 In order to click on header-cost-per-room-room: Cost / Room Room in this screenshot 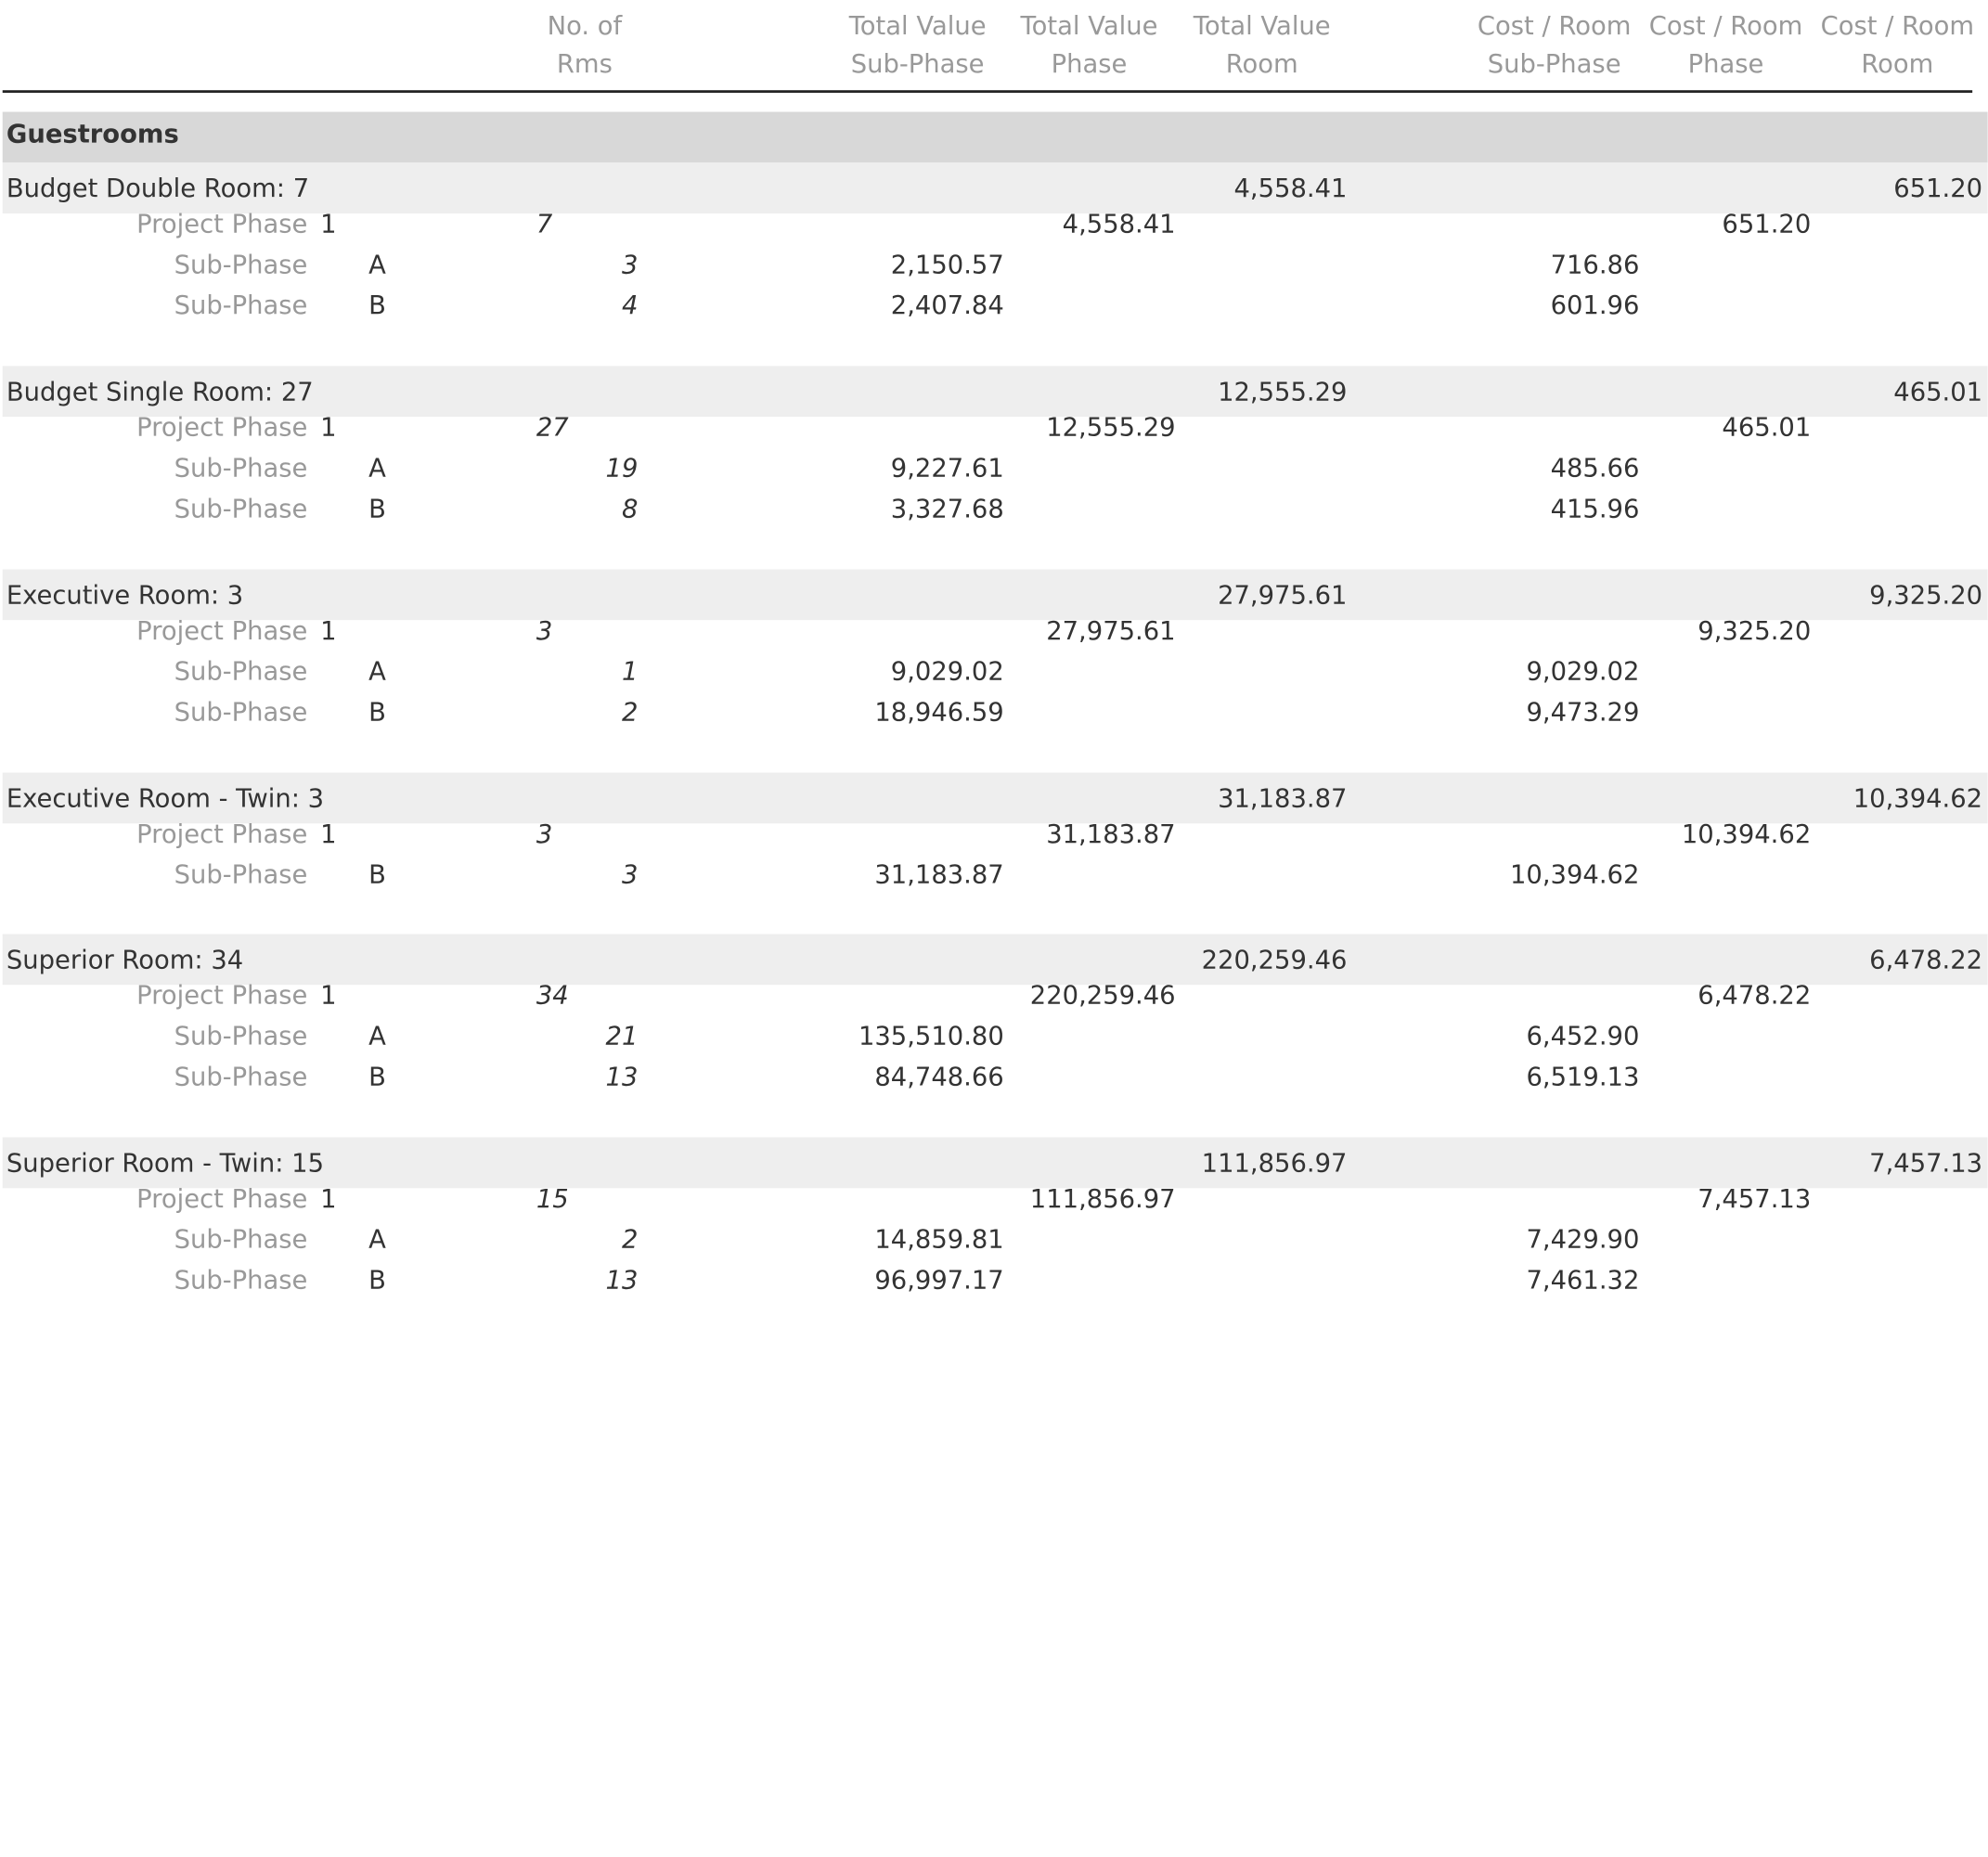, I will do `click(1897, 44)`.